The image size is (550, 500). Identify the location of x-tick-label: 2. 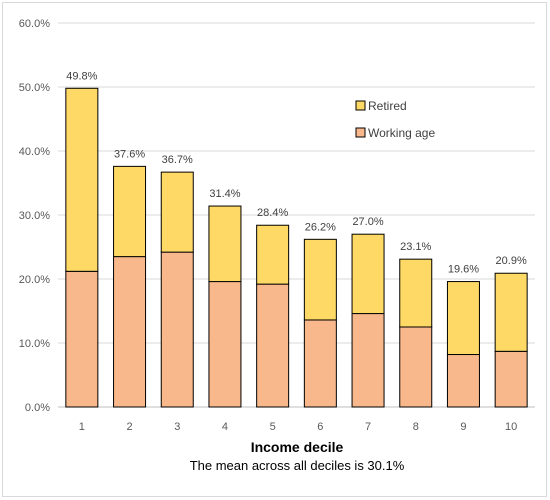
(129, 427).